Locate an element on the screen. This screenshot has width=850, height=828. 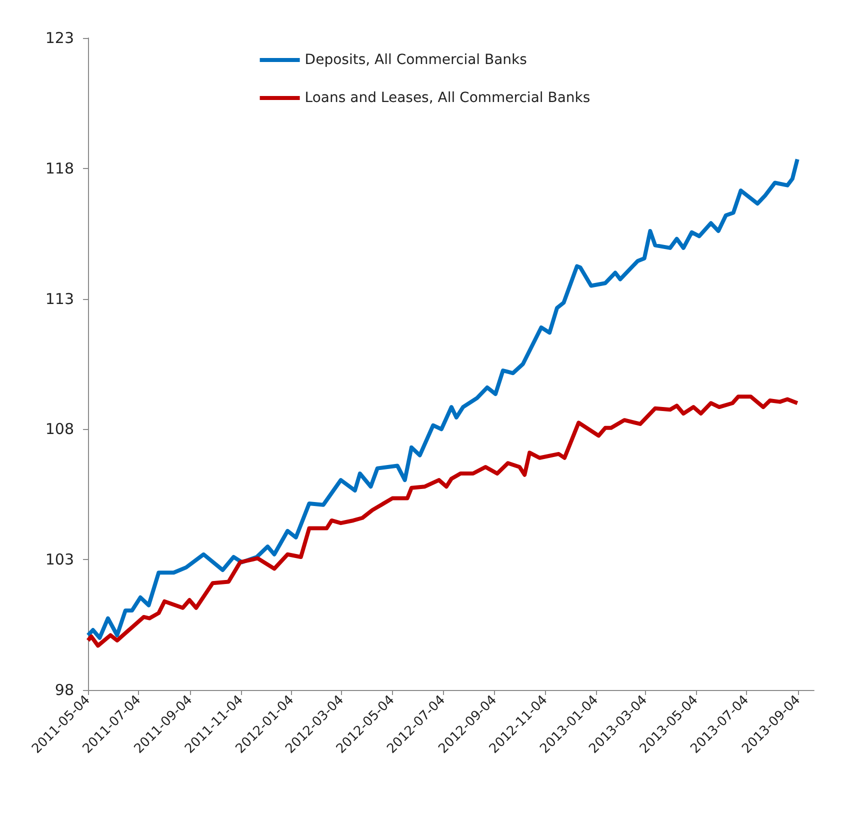
legend-label: Deposits, All Commercial Banks is located at coordinates (415, 60).